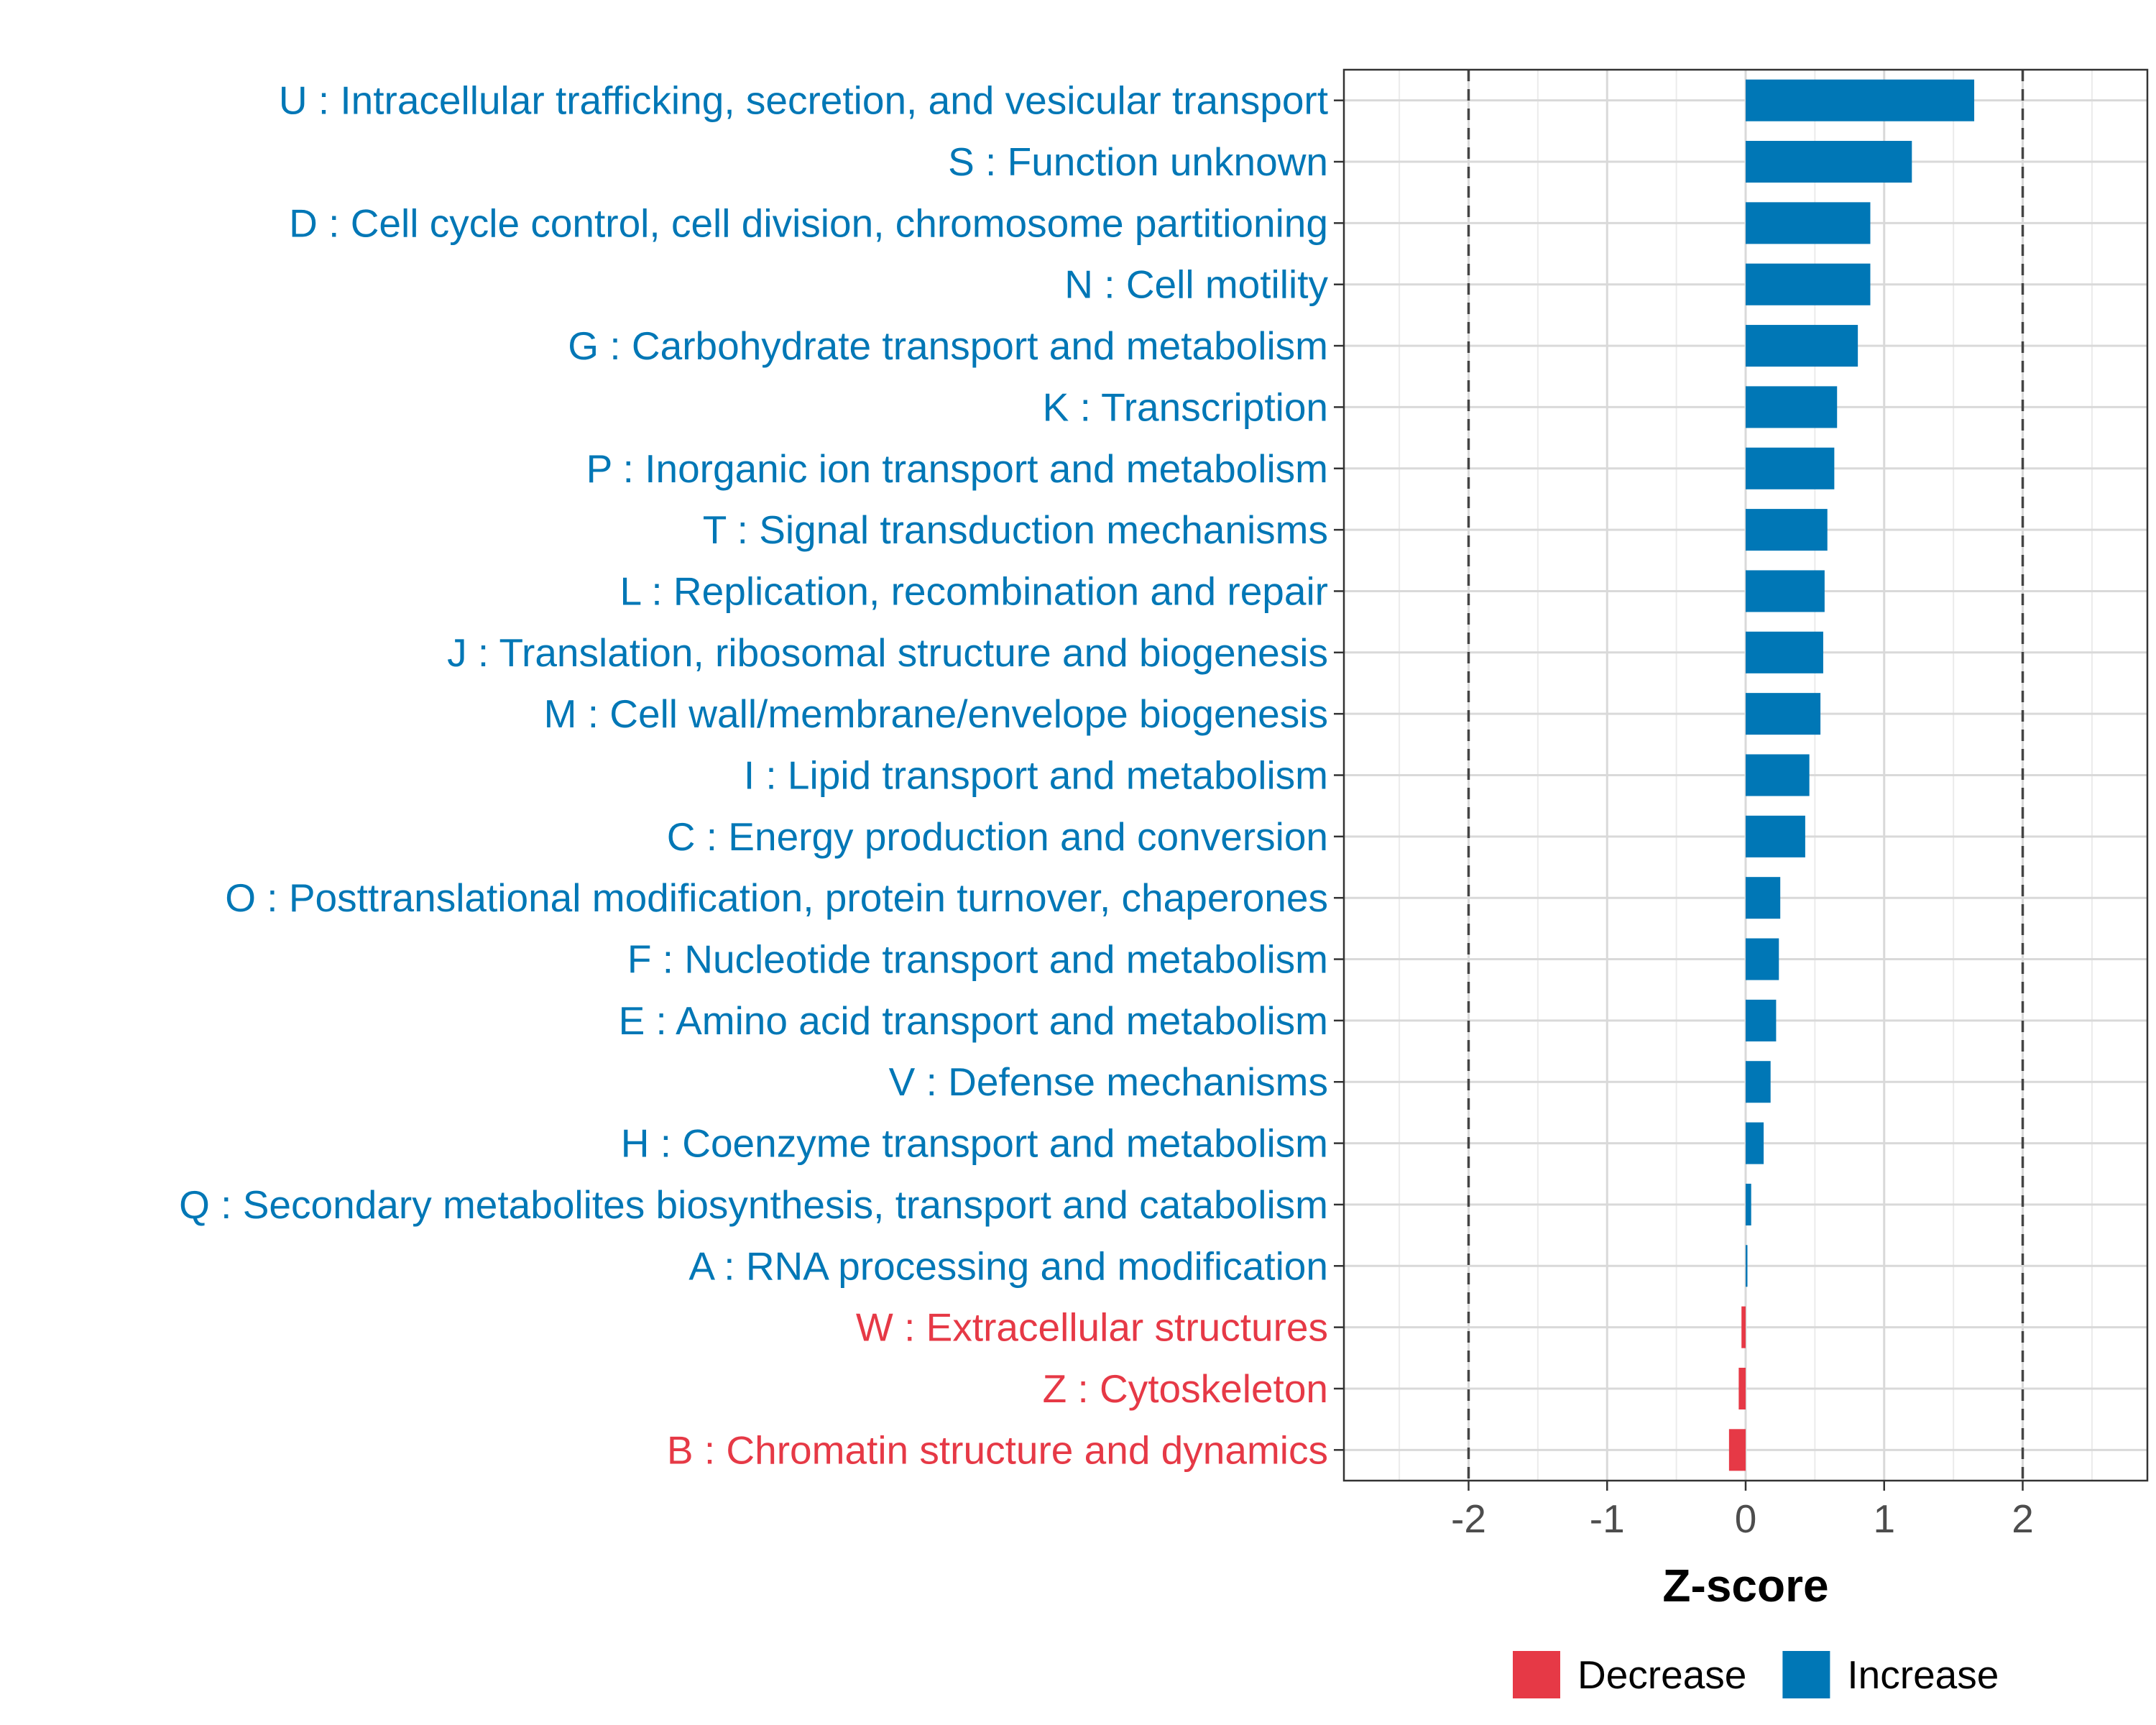 Image resolution: width=2156 pixels, height=1725 pixels. I want to click on category-label: A : RNA processing and modification, so click(1008, 1265).